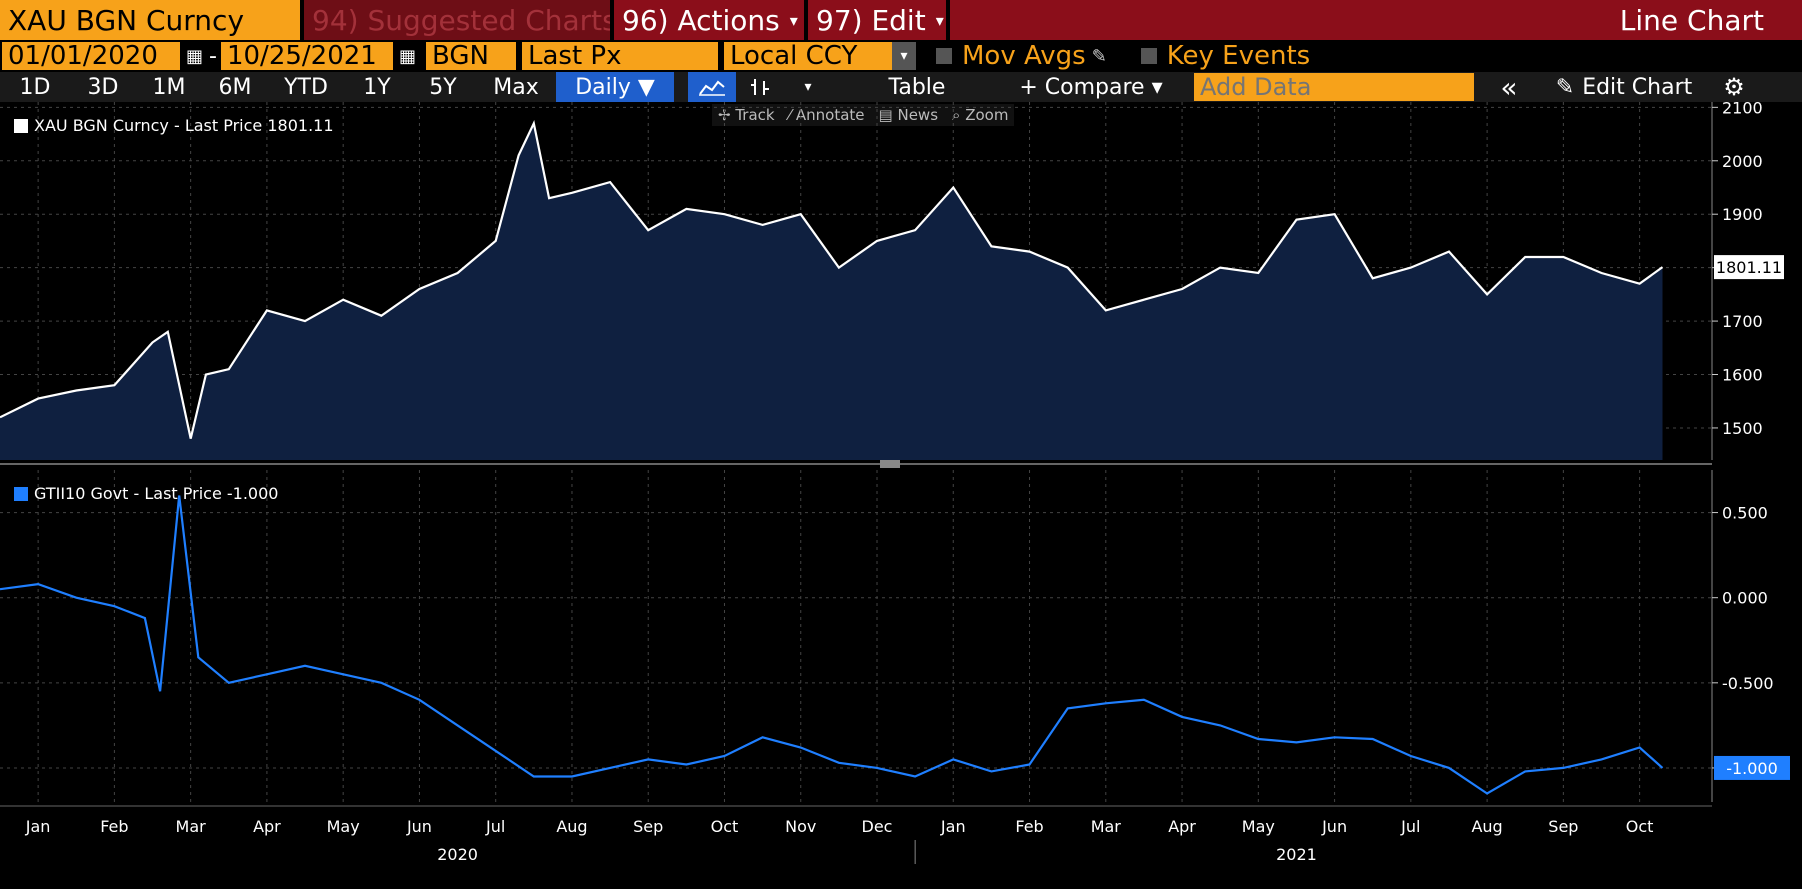 Image resolution: width=1802 pixels, height=889 pixels. I want to click on news-label: News, so click(918, 115).